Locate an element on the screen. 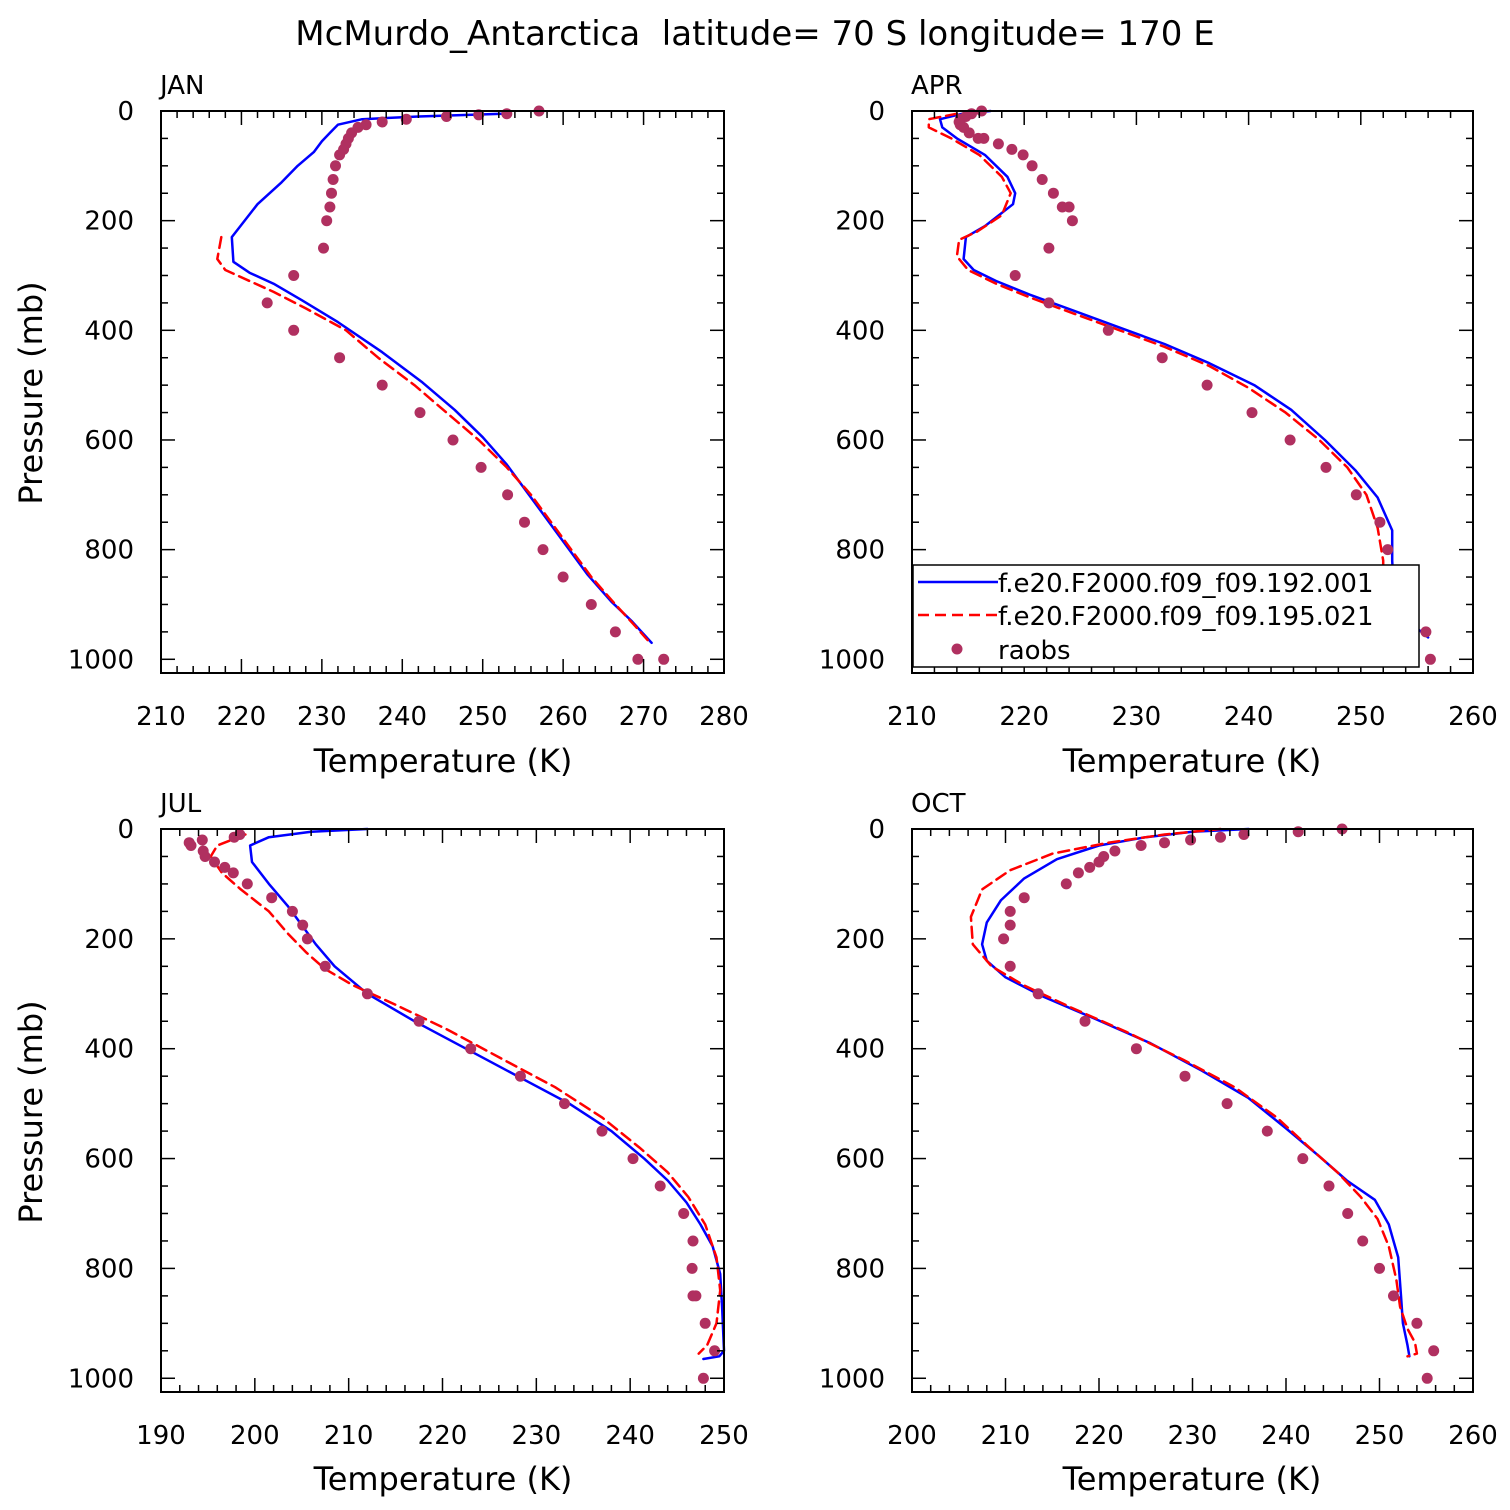 This screenshot has width=1510, height=1510. legend-swatch-series3 is located at coordinates (957, 649).